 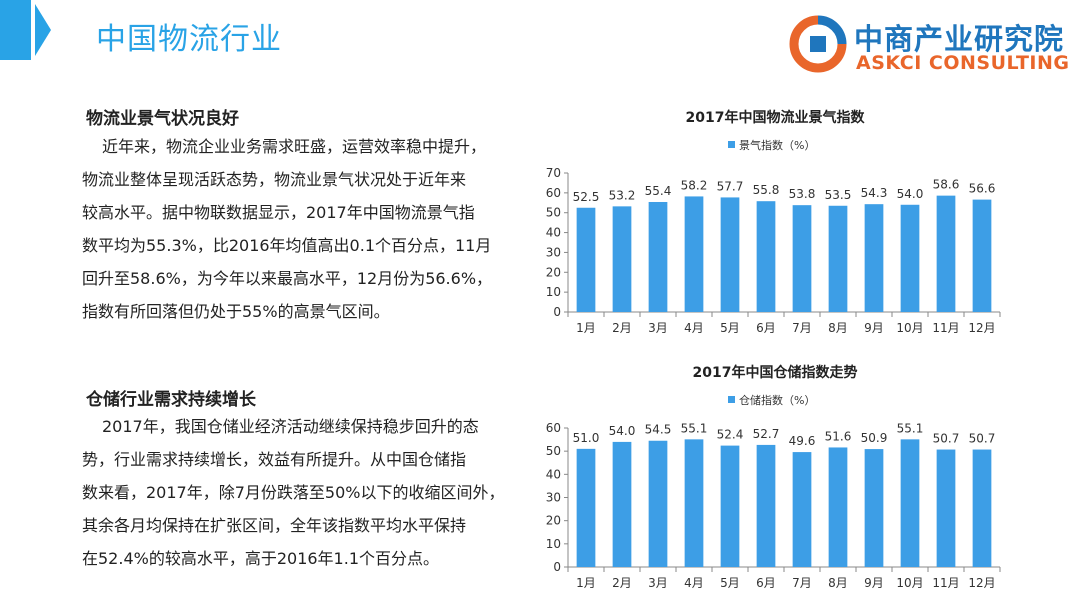 What do you see at coordinates (171, 400) in the screenshot?
I see `section-heading-warehousing: 仓储行业需求持续增长` at bounding box center [171, 400].